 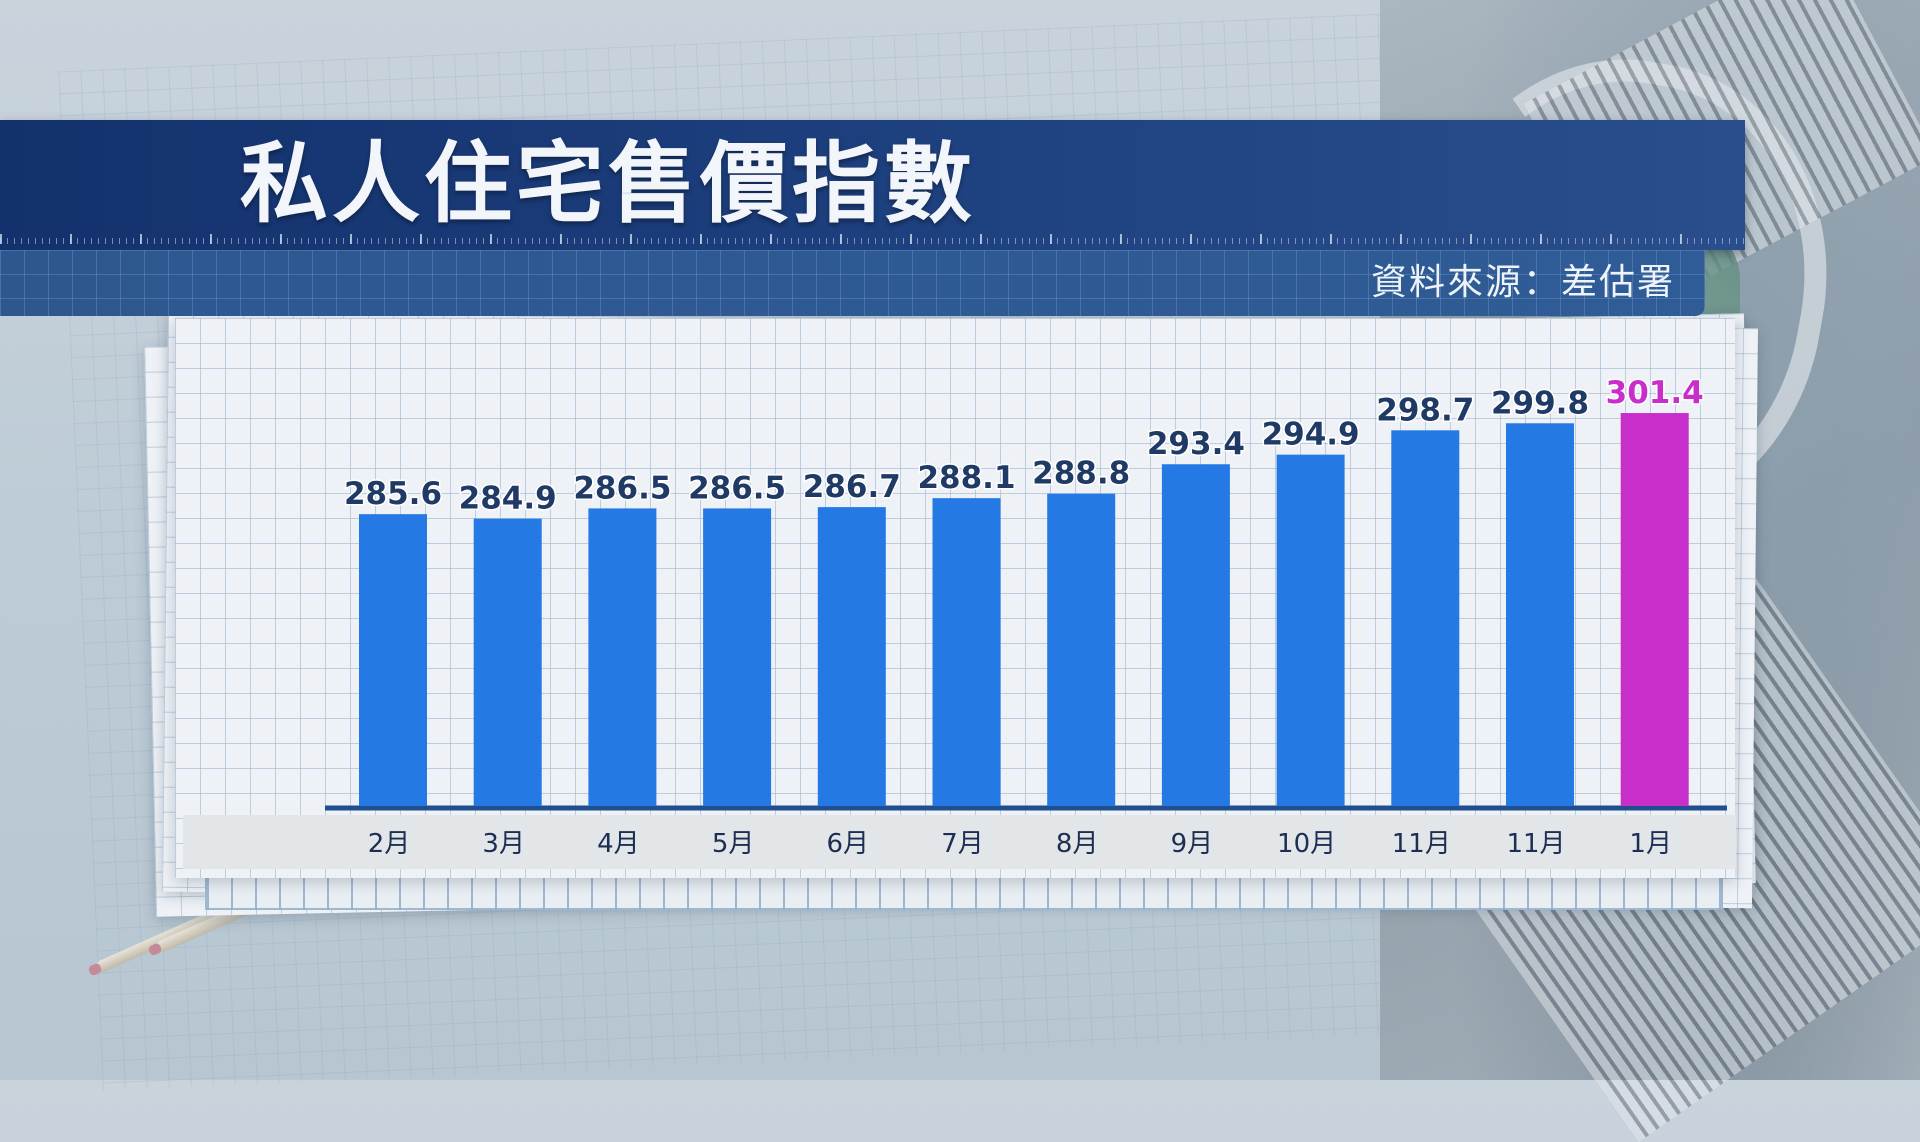 What do you see at coordinates (1650, 844) in the screenshot?
I see `x-tick-label-12: 1月` at bounding box center [1650, 844].